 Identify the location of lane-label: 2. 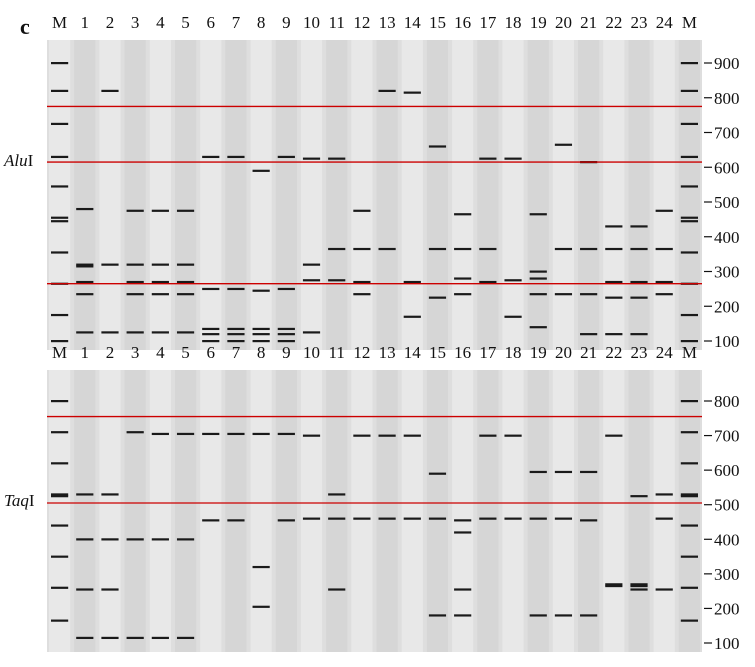
(110, 352).